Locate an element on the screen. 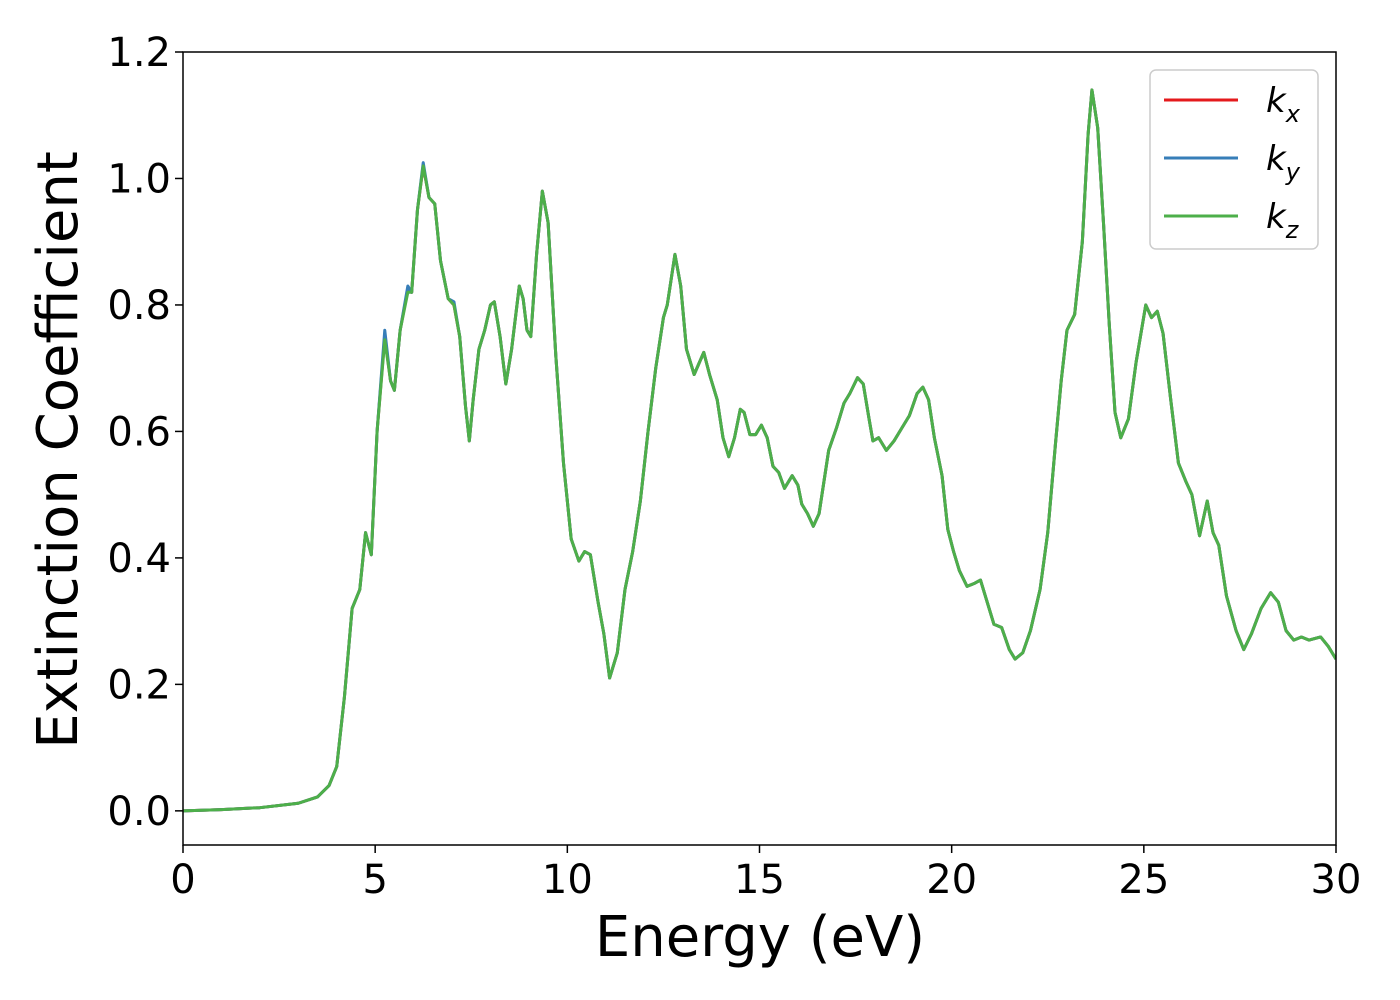 This screenshot has width=1400, height=1000. y-tick-label: 0.2 is located at coordinates (139, 685).